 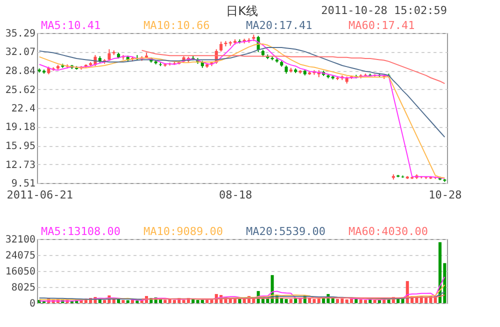 What do you see at coordinates (183, 231) in the screenshot?
I see `text: MA10:9089.00` at bounding box center [183, 231].